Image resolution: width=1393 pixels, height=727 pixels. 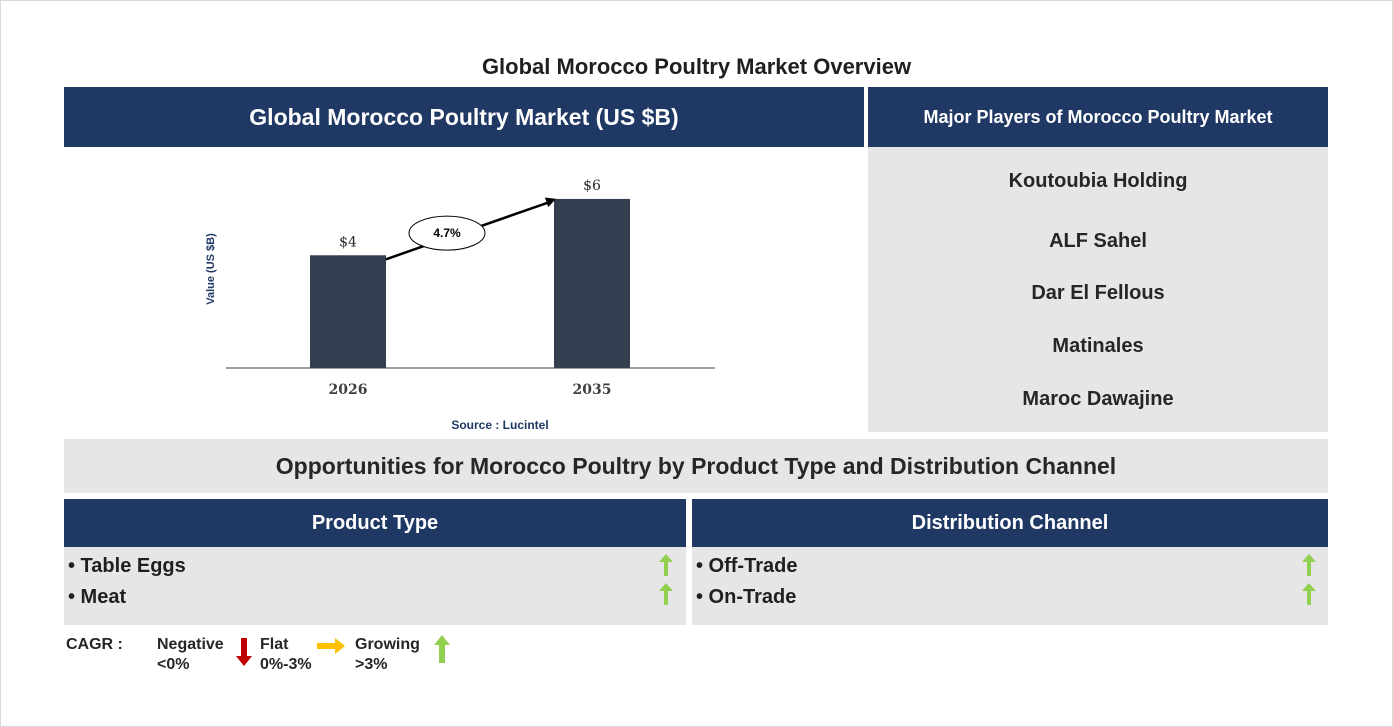 What do you see at coordinates (592, 186) in the screenshot?
I see `bar-value-label: $6` at bounding box center [592, 186].